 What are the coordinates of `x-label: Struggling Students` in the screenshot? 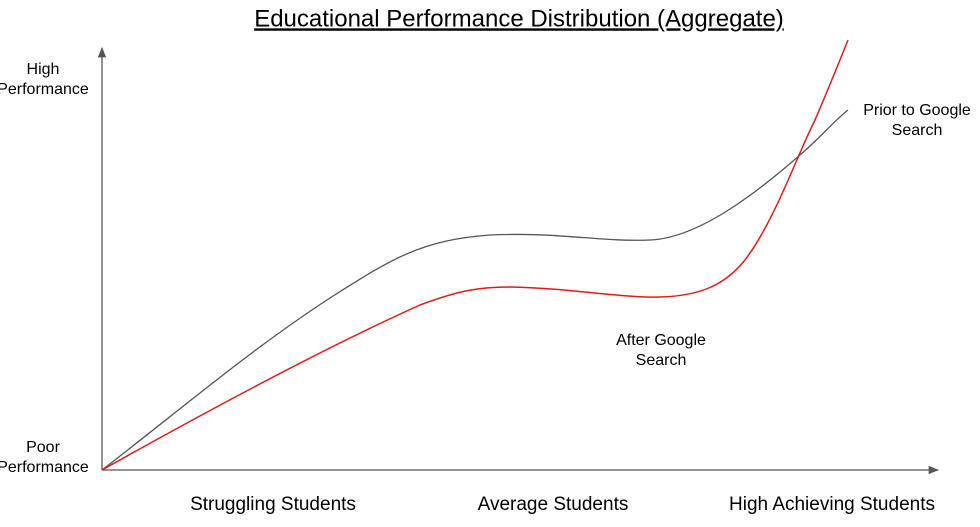 It's located at (273, 504).